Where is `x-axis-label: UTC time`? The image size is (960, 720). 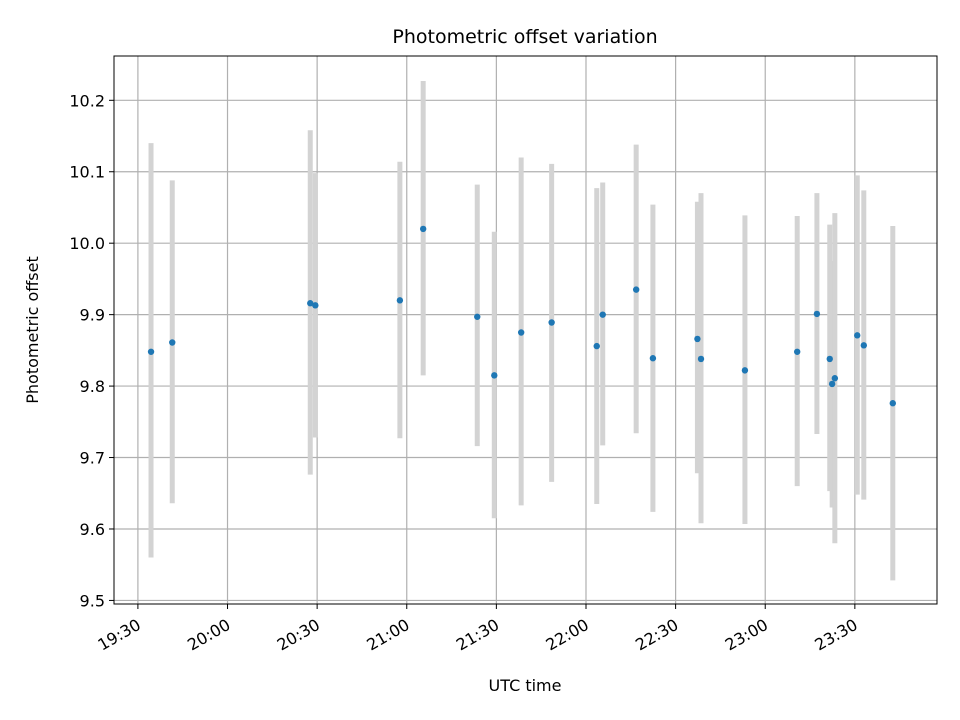 x-axis-label: UTC time is located at coordinates (525, 685).